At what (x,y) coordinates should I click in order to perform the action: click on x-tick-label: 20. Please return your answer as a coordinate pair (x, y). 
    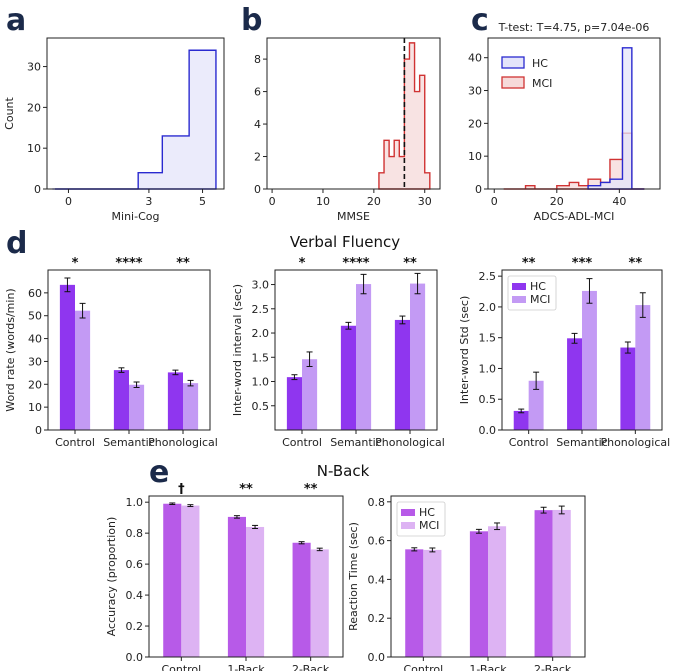
    Looking at the image, I should click on (374, 201).